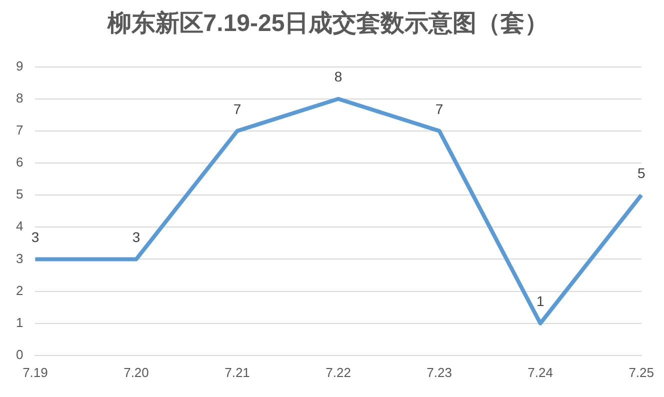 Image resolution: width=664 pixels, height=397 pixels. I want to click on data-label: 1, so click(540, 301).